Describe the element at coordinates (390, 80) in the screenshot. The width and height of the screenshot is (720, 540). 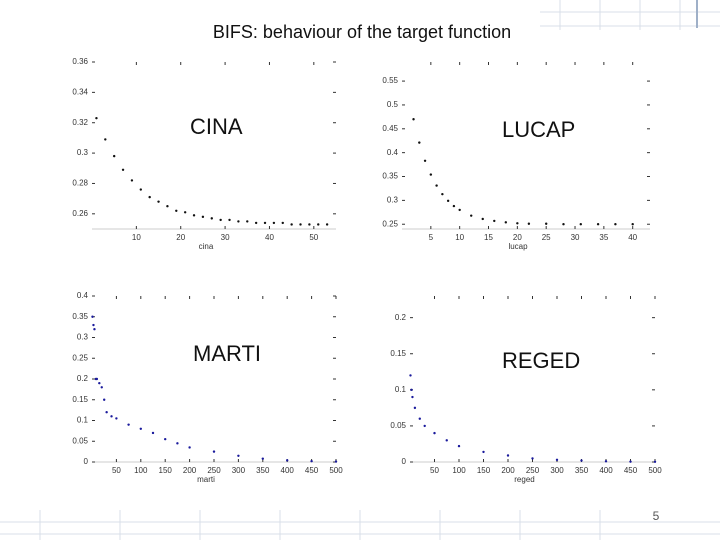
I see `y-tick-label: 0.55` at that location.